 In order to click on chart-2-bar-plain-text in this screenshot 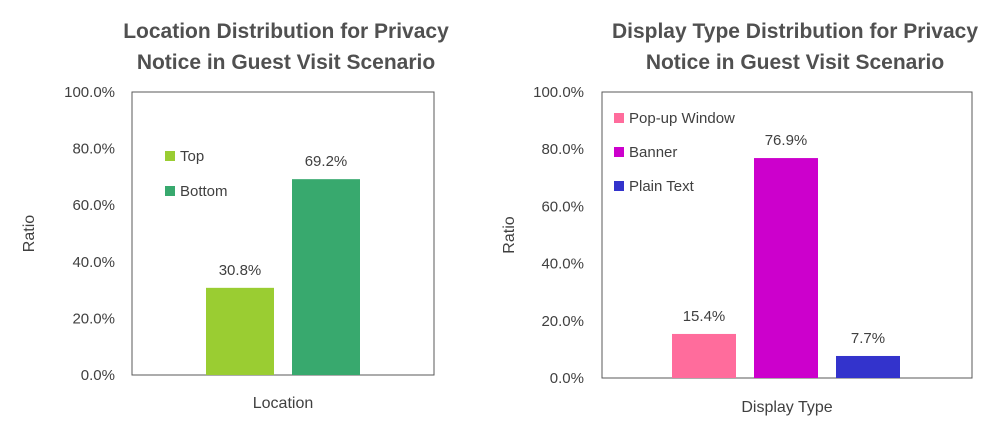, I will do `click(868, 366)`.